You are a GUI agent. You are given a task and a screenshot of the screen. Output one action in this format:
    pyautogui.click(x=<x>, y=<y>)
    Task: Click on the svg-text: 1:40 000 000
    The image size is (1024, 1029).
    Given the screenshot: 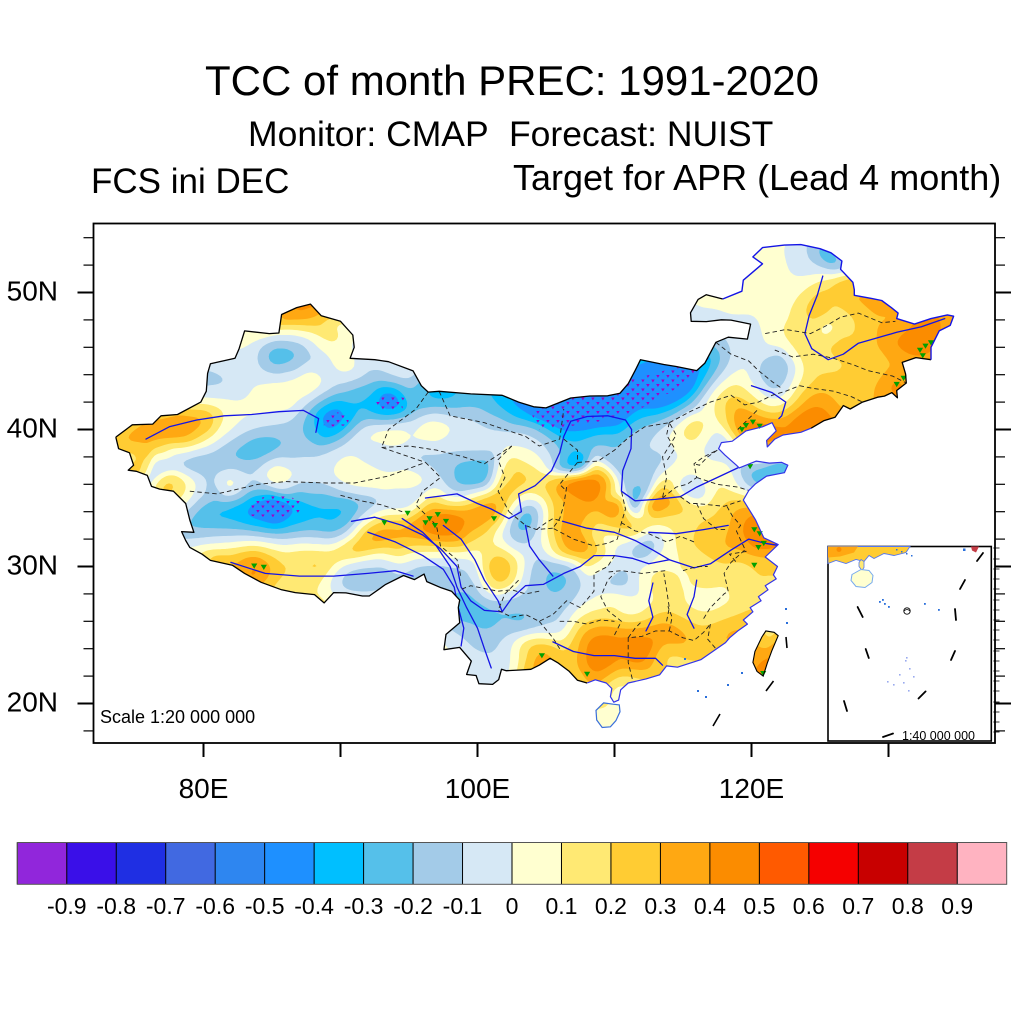 What is the action you would take?
    pyautogui.click(x=938, y=736)
    